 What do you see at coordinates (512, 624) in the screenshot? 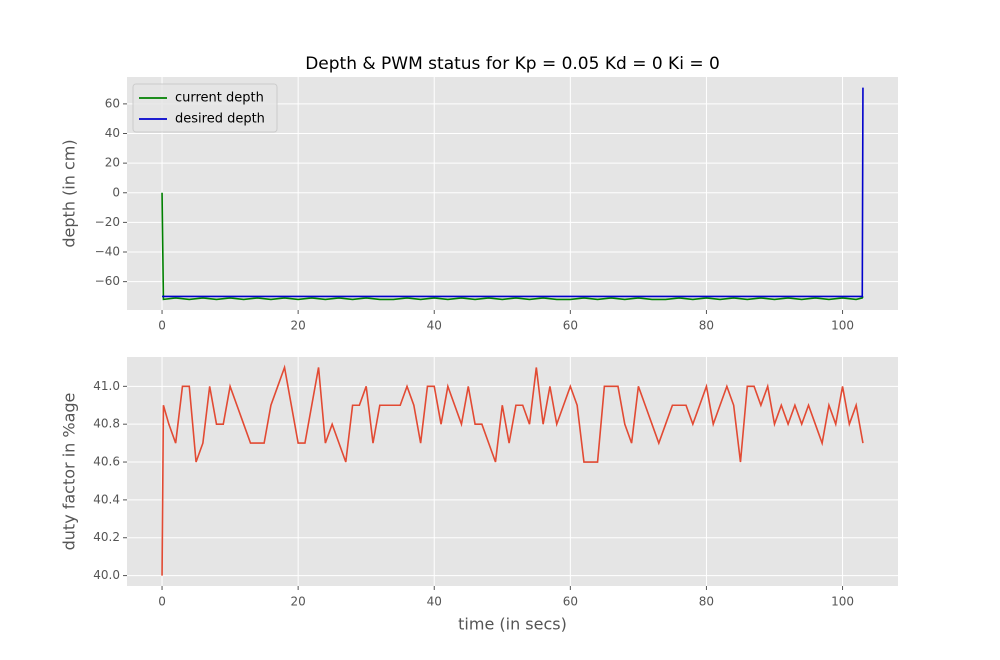
I see `x-axis-label: time (in secs)` at bounding box center [512, 624].